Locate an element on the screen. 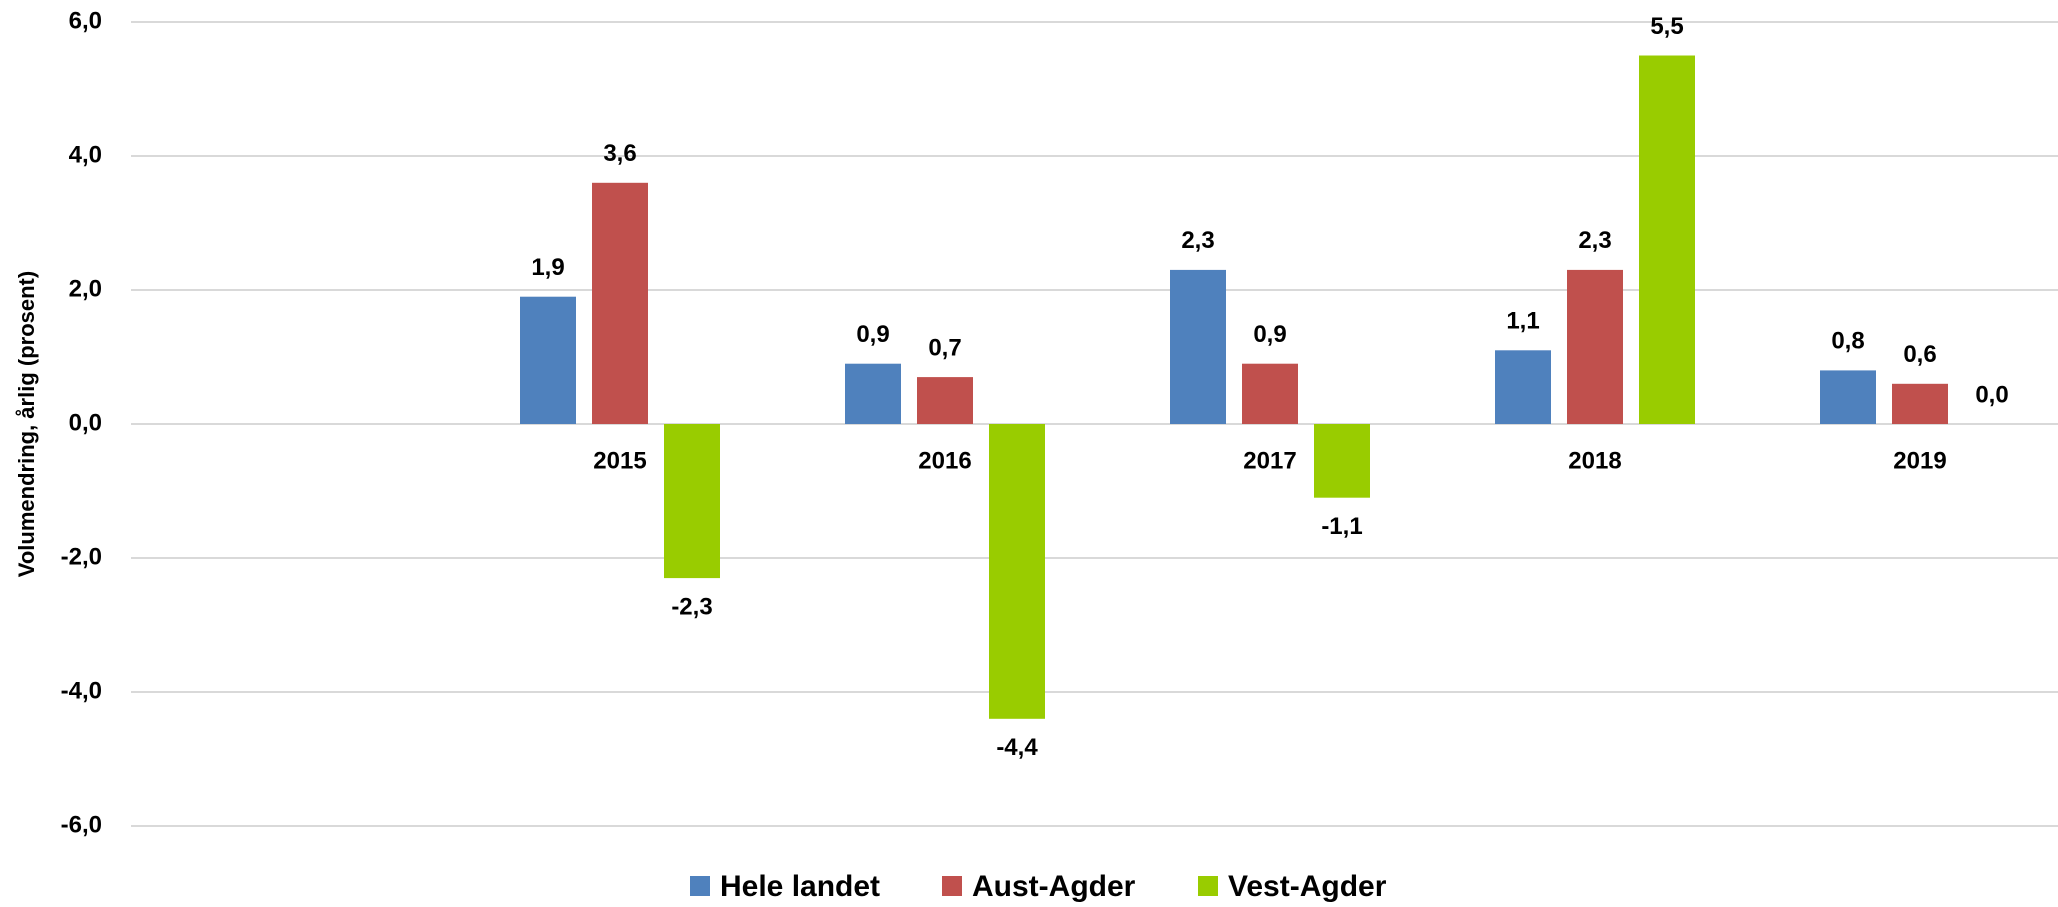 The width and height of the screenshot is (2058, 907). y-tick-label: -4,0 is located at coordinates (81, 690).